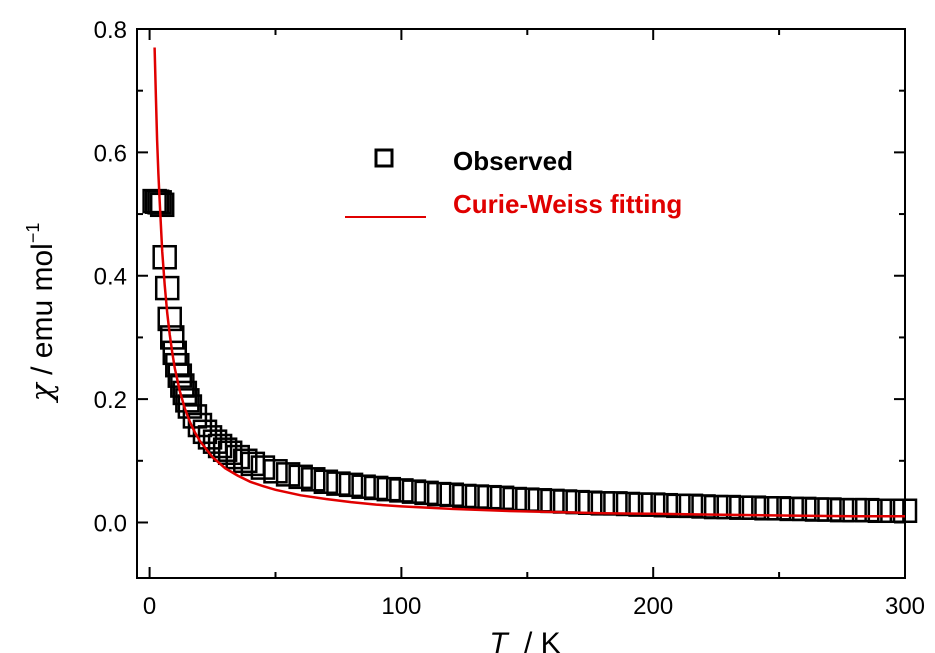 The image size is (935, 653). Describe the element at coordinates (401, 606) in the screenshot. I see `x-tick-label: 100` at that location.